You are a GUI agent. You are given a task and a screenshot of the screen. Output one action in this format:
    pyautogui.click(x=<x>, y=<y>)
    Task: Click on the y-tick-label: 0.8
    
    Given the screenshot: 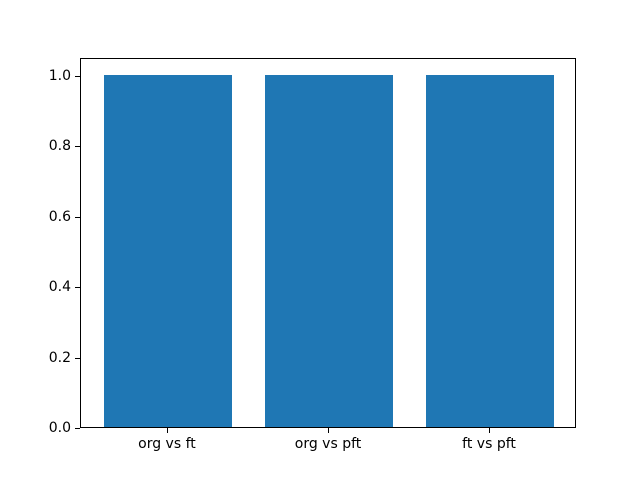 What is the action you would take?
    pyautogui.click(x=59, y=146)
    